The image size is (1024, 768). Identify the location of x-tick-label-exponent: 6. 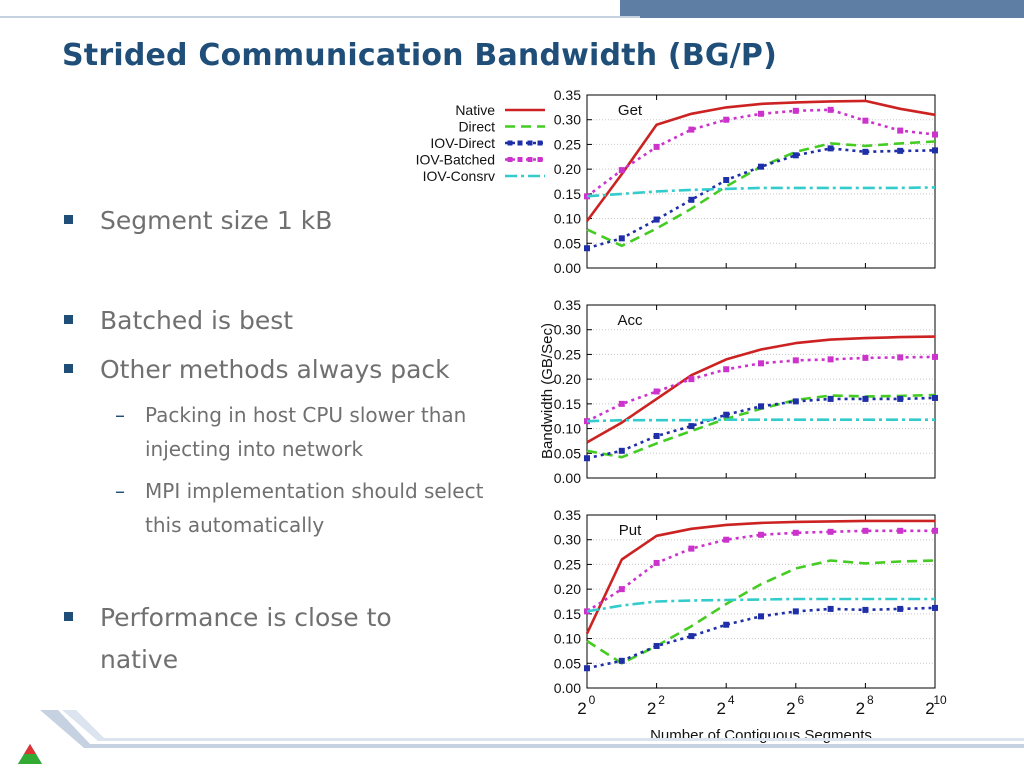
(800, 700).